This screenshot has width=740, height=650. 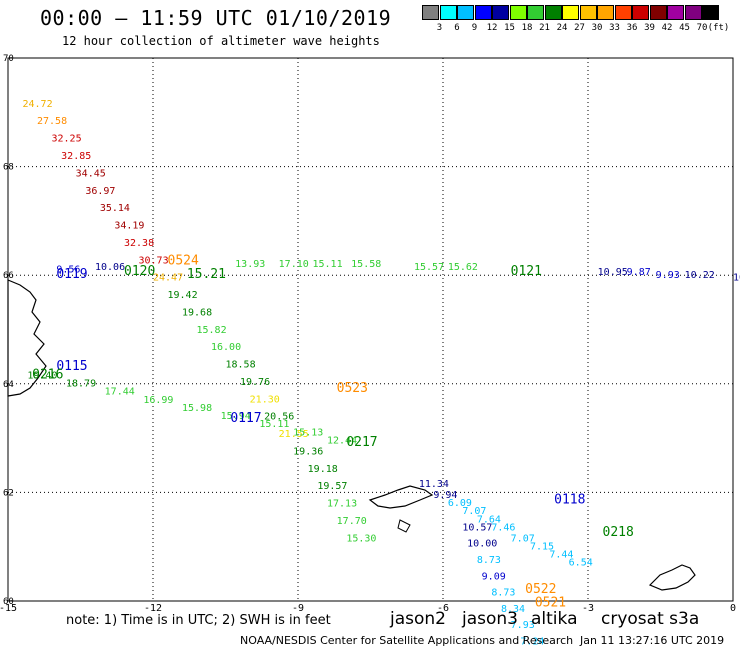 What do you see at coordinates (366, 264) in the screenshot?
I see `swh-label: 15.58` at bounding box center [366, 264].